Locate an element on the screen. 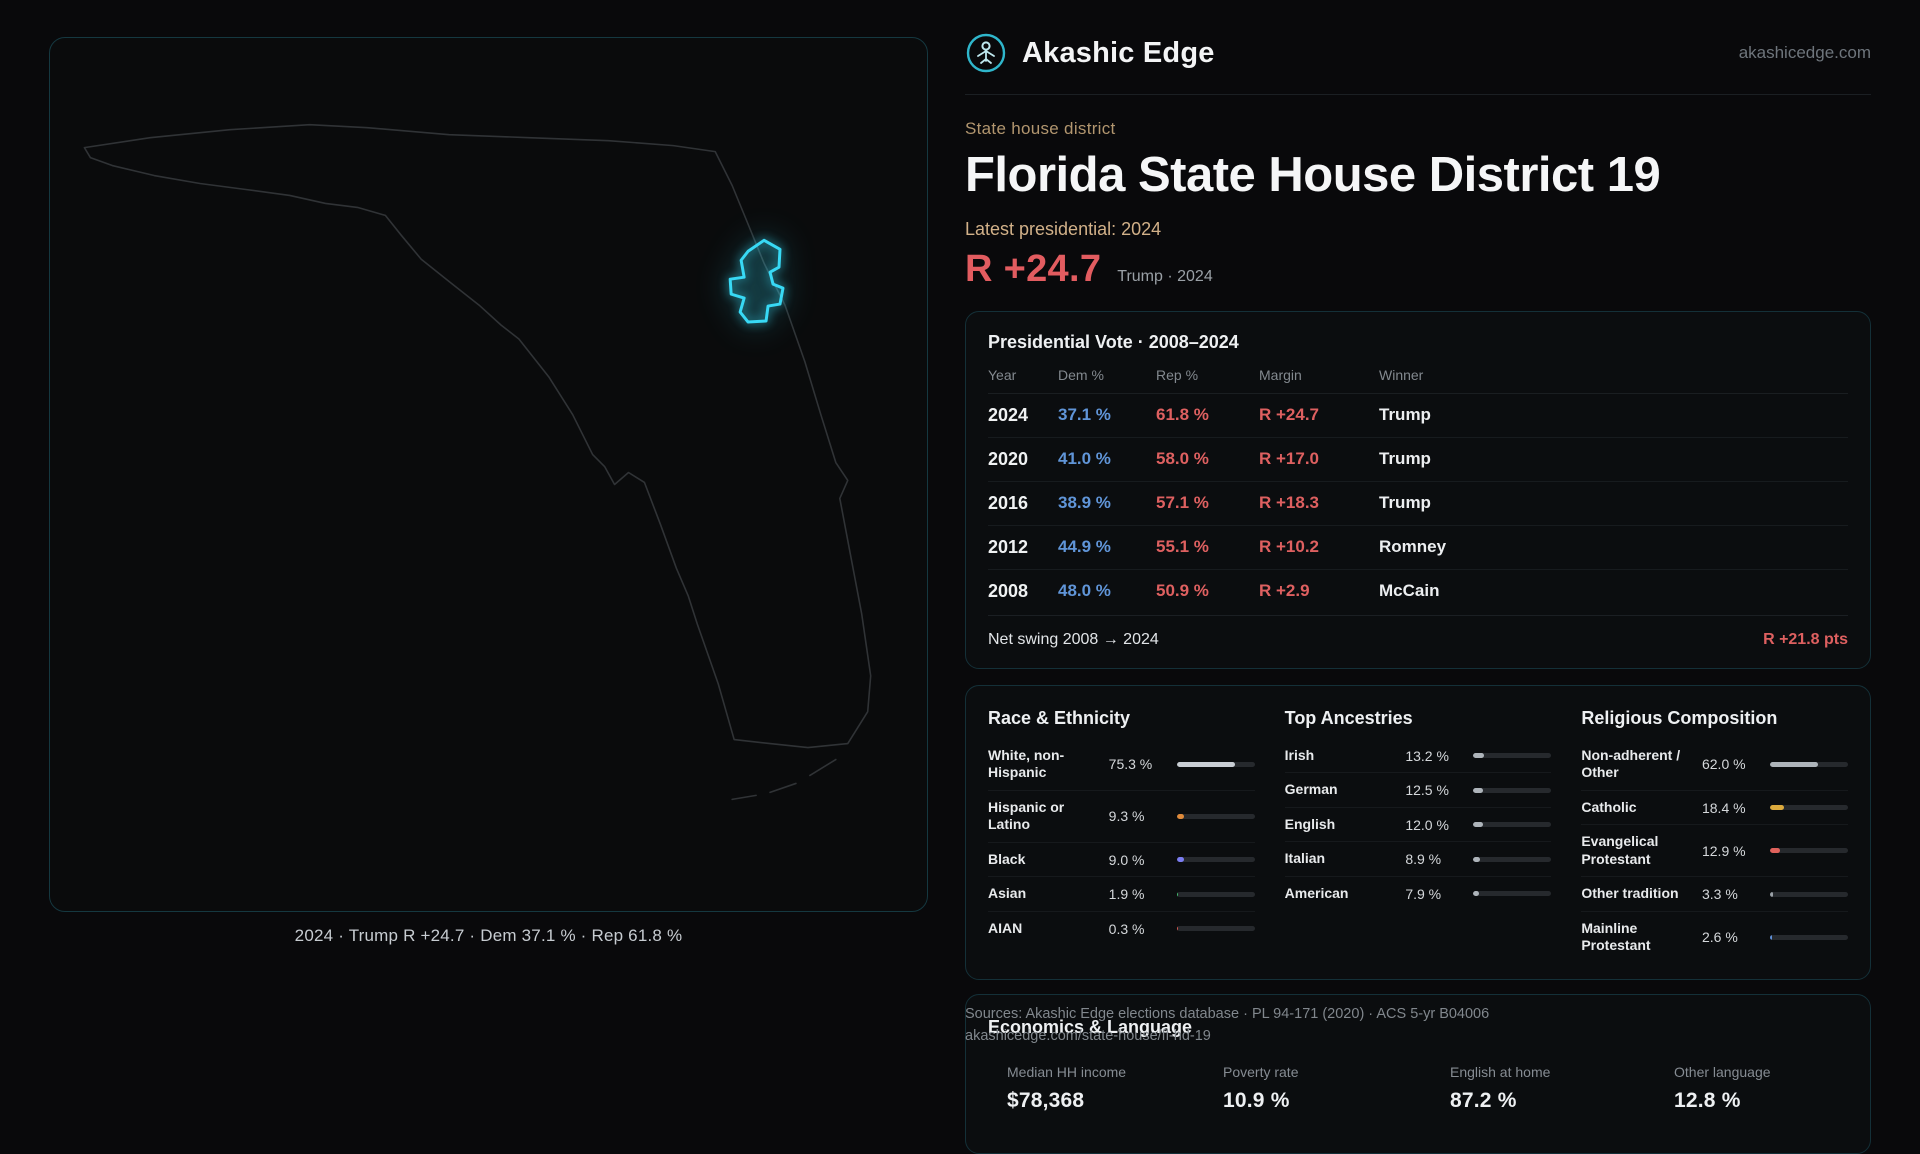 This screenshot has width=1920, height=1154. cell-winner: Romney is located at coordinates (1413, 547).